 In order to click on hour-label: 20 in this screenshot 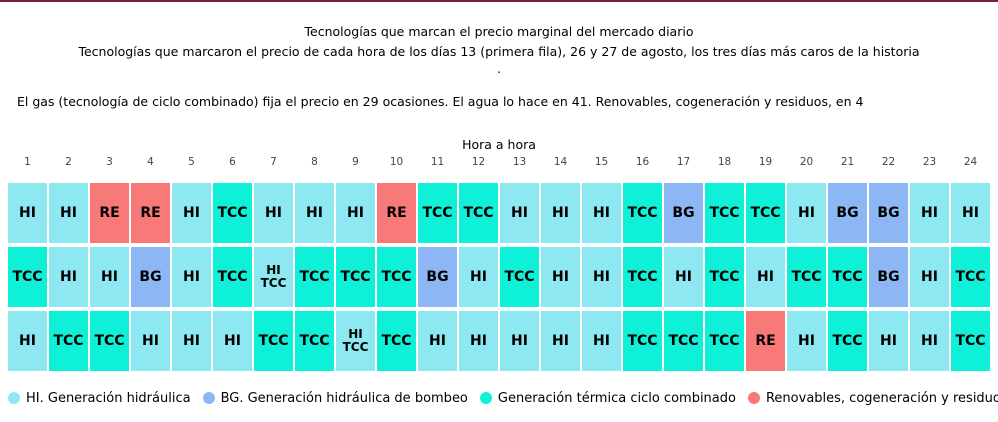, I will do `click(806, 162)`.